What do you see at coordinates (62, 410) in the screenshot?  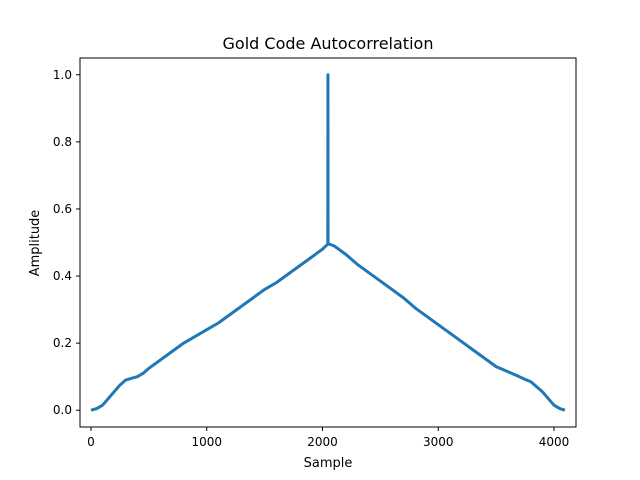 I see `y-tick-label: 0.0` at bounding box center [62, 410].